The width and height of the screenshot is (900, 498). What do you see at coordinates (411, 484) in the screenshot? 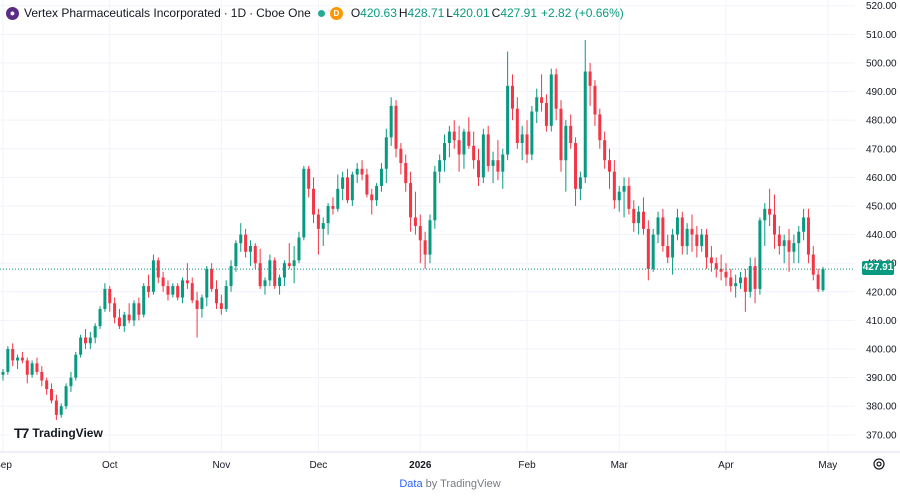
I see `data-link: Data` at bounding box center [411, 484].